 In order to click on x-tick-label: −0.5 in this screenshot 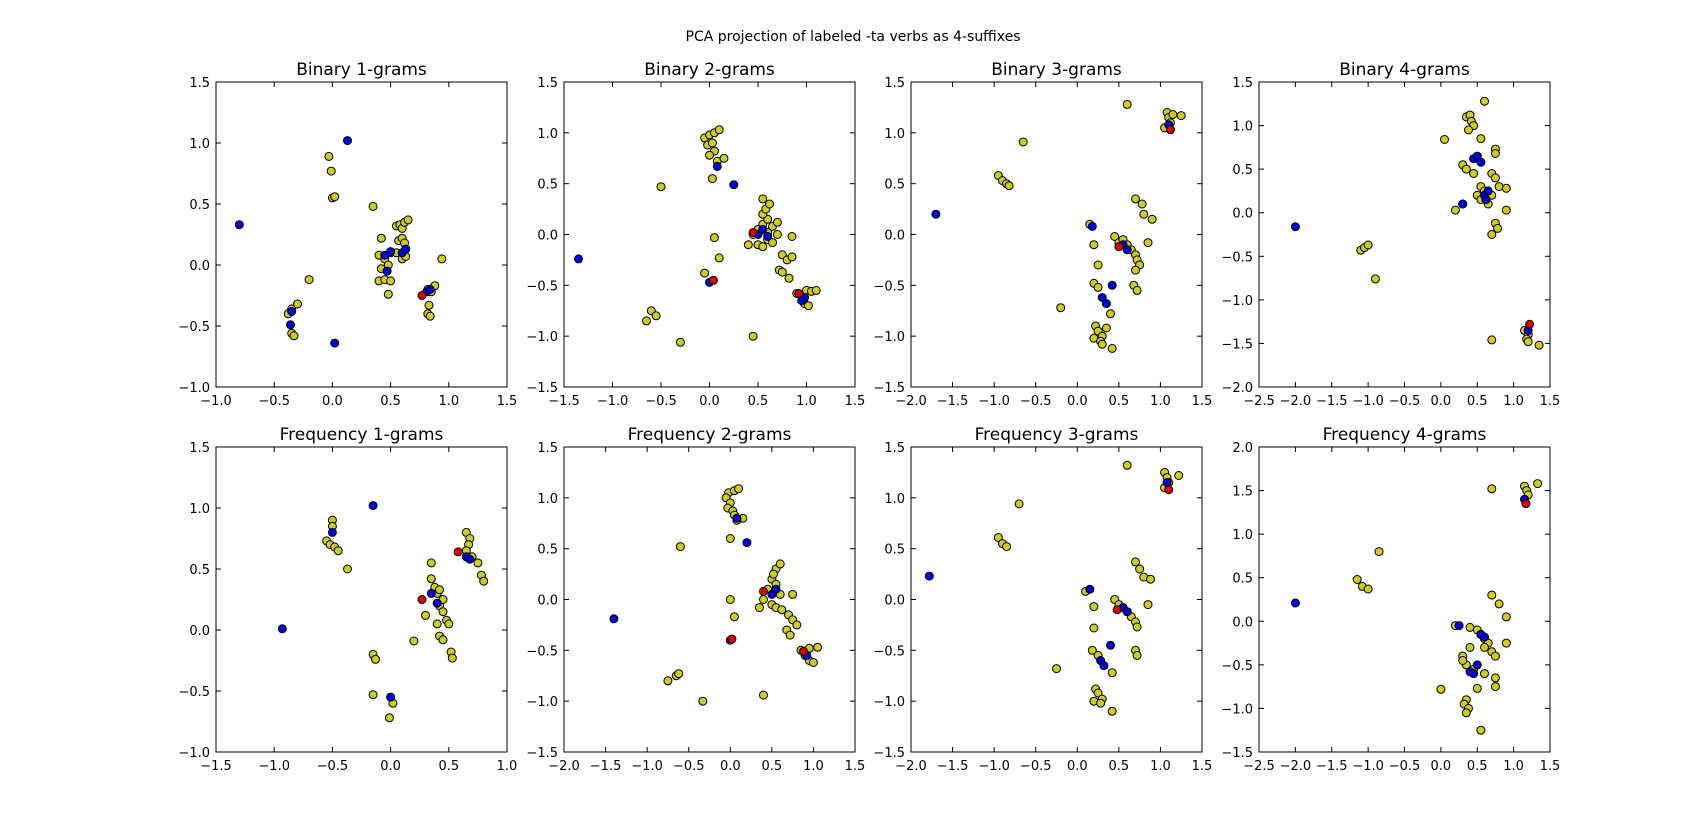, I will do `click(689, 766)`.